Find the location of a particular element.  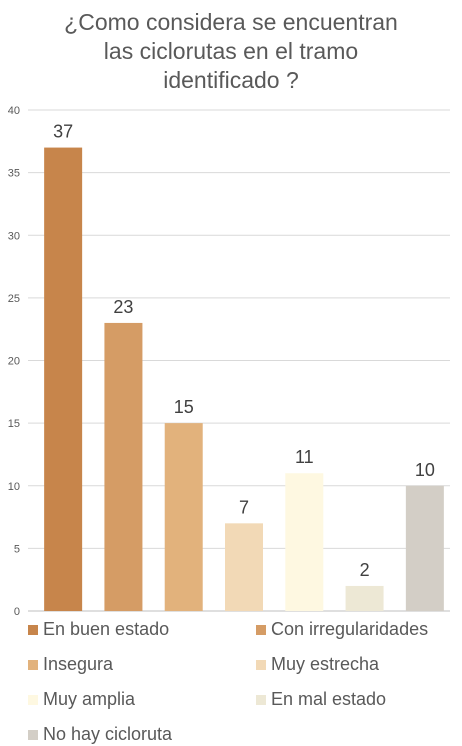

chart-title-line: las ciclorutas en el tramo is located at coordinates (231, 51).